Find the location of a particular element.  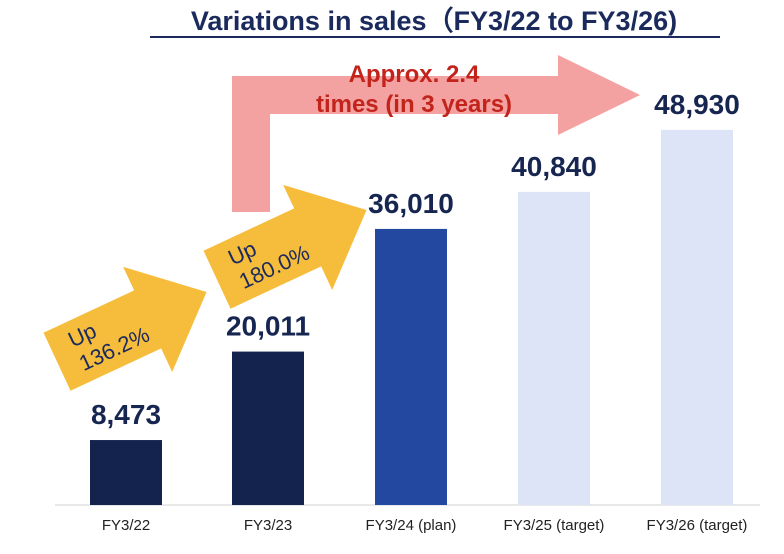

growth-arrow-2: Up 180.0% is located at coordinates (285, 246).